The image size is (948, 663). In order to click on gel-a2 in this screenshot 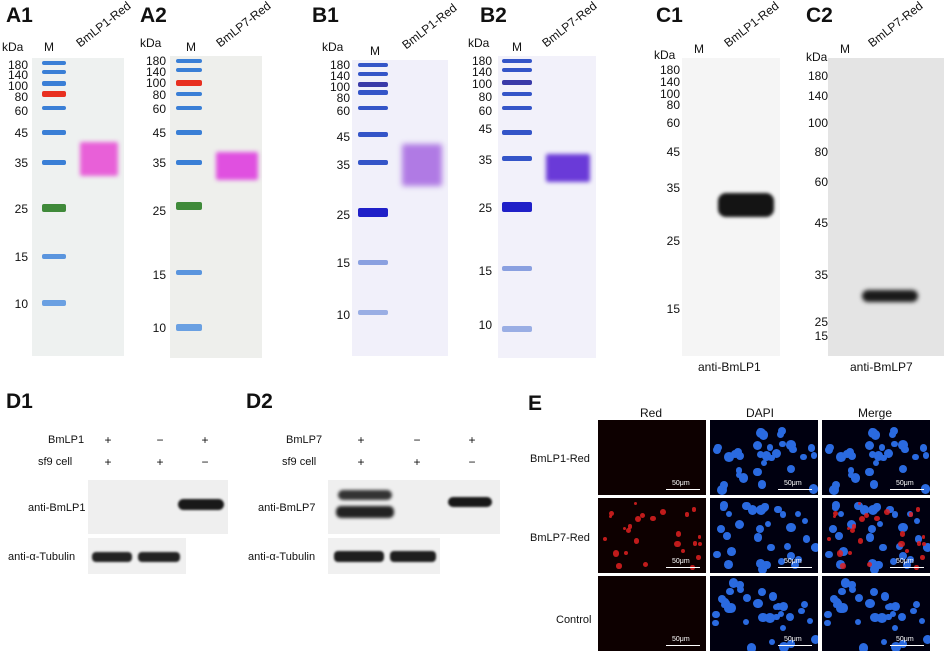, I will do `click(216, 207)`.